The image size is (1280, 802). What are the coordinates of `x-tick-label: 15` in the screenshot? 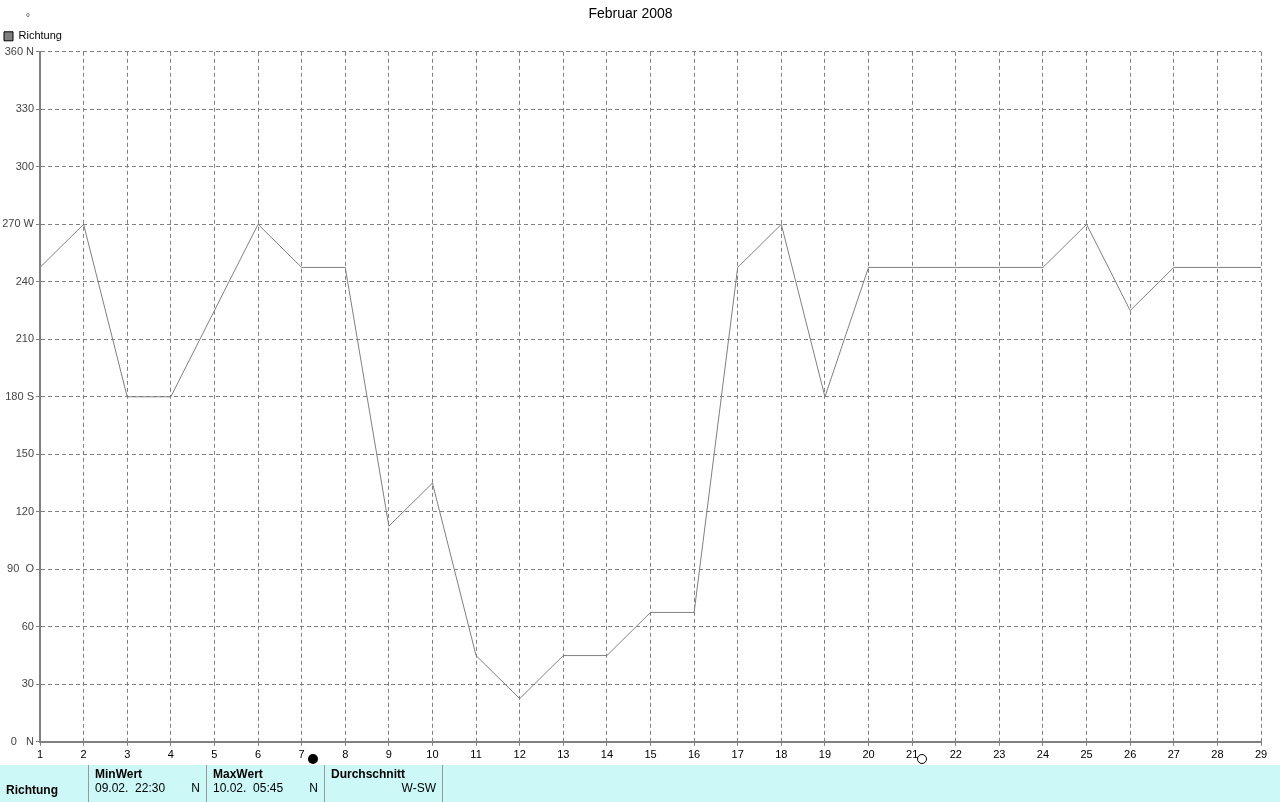 It's located at (650, 754).